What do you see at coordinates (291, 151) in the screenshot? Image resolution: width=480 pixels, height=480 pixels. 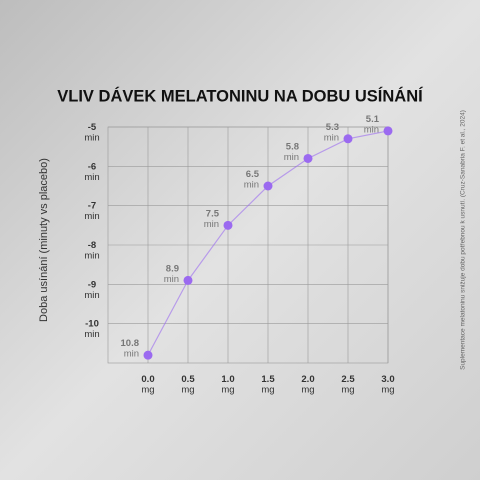 I see `data-label: 5.8 min` at bounding box center [291, 151].